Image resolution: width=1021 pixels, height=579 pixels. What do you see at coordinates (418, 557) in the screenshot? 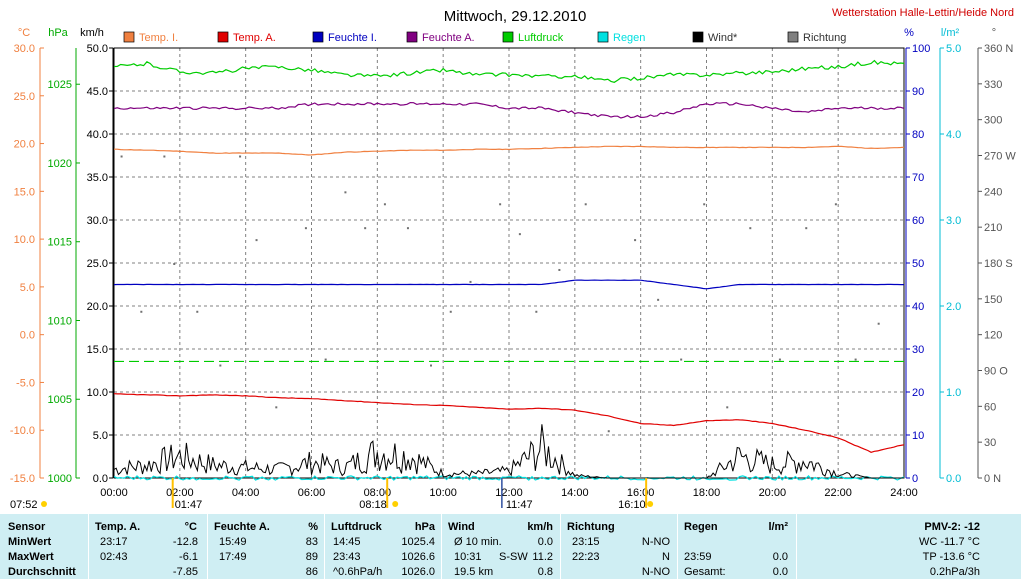
I see `luftdruck-value: 1026.6` at bounding box center [418, 557].